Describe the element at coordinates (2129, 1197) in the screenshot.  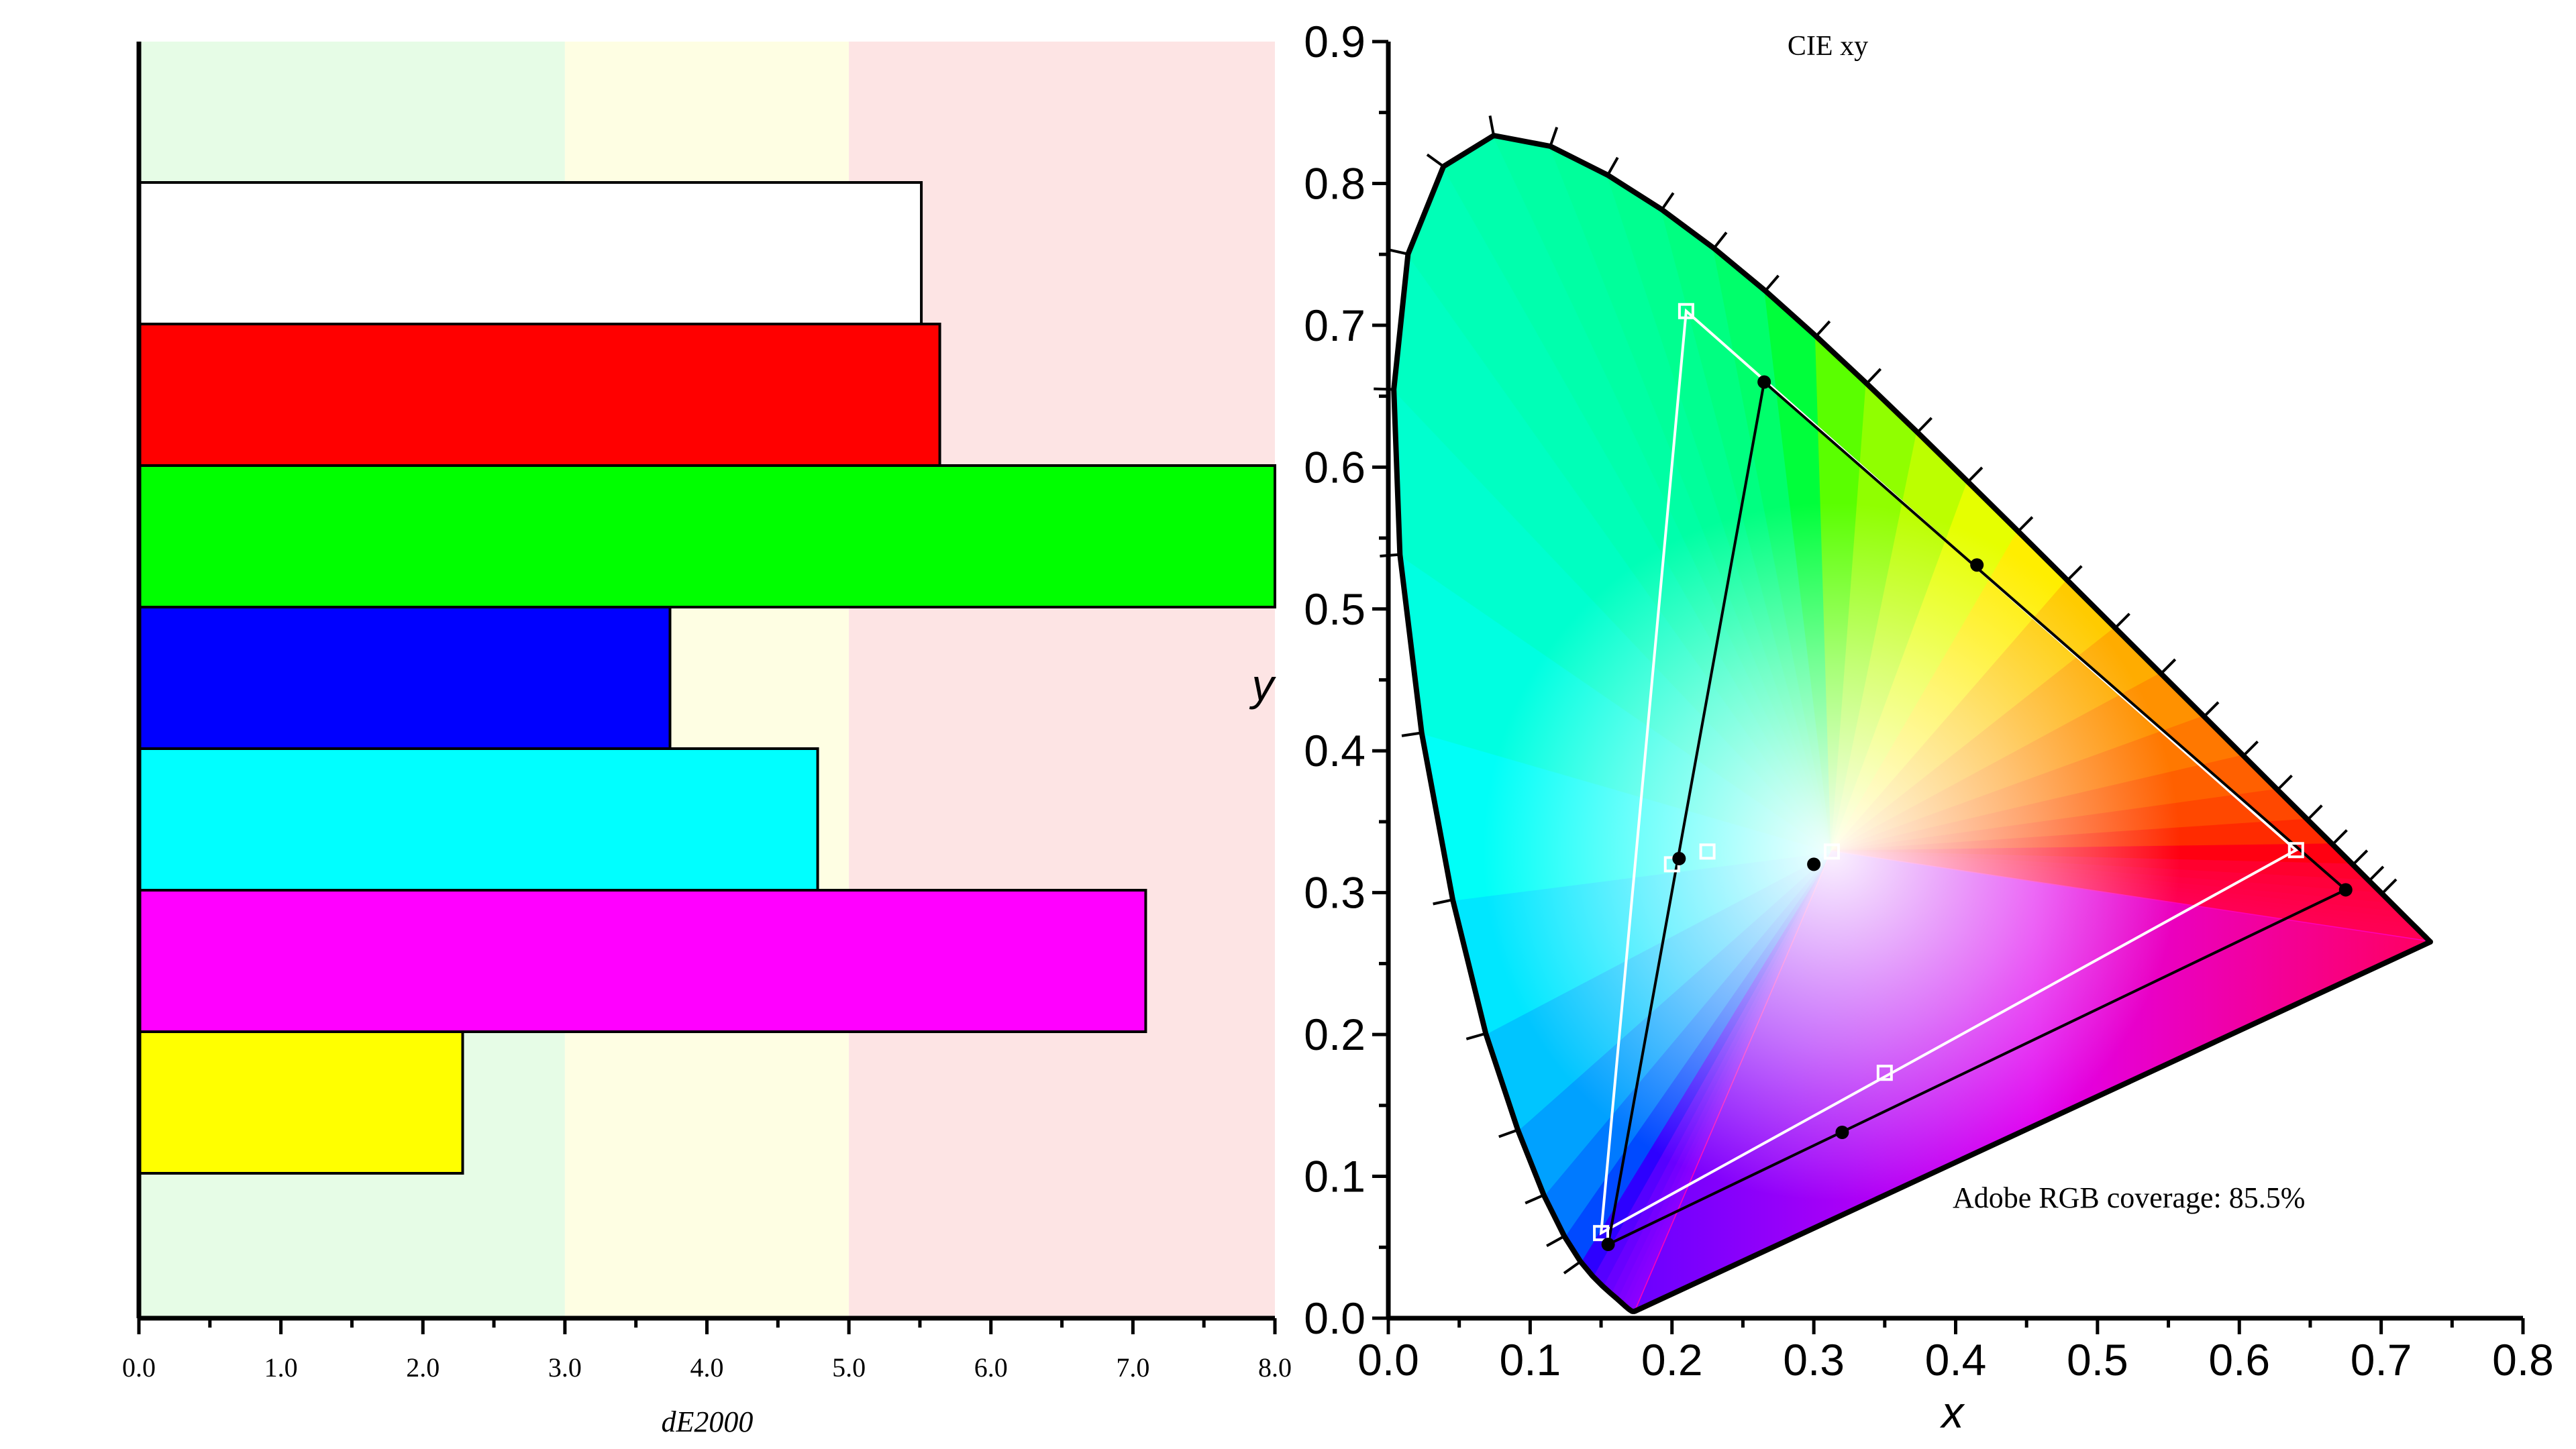
I see `gamut-coverage-annotation: Adobe RGB coverage: 85.5%` at that location.